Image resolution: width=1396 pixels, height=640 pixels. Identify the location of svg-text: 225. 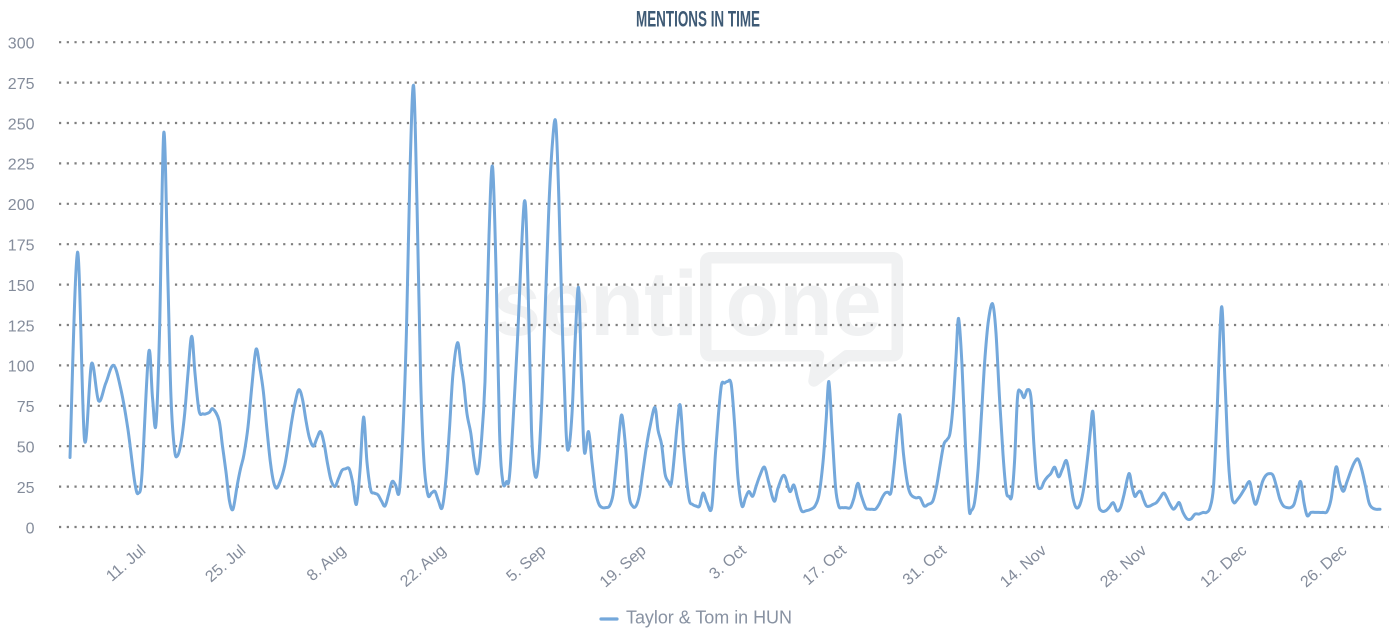
(21, 165).